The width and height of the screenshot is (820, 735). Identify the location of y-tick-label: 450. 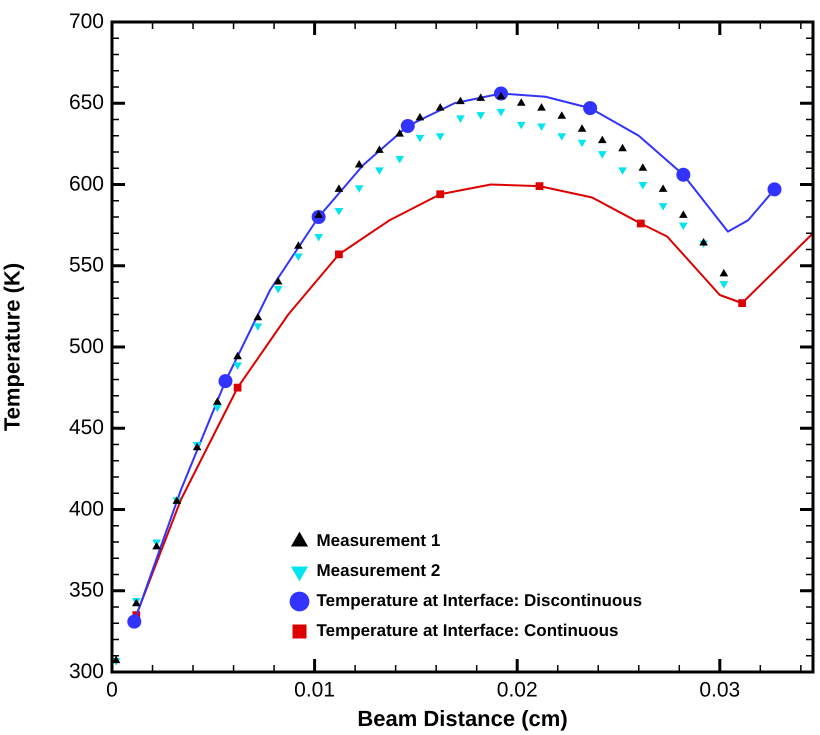
(86, 428).